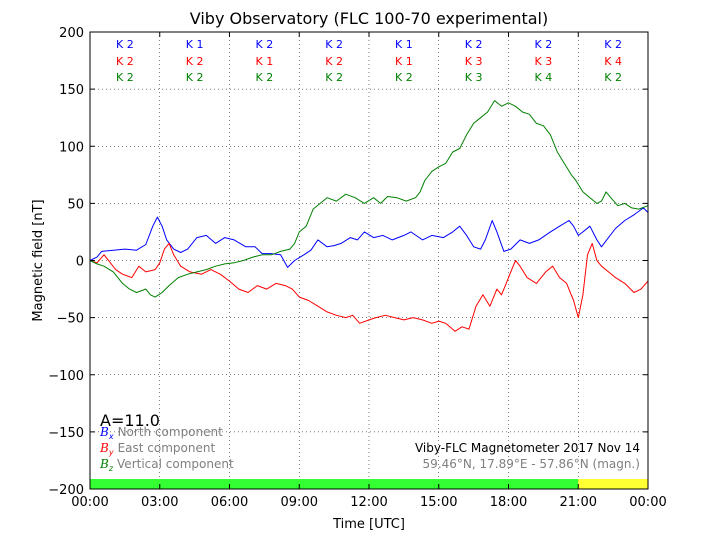 The image size is (720, 540). I want to click on x-axis-title: Time [UTC], so click(368, 524).